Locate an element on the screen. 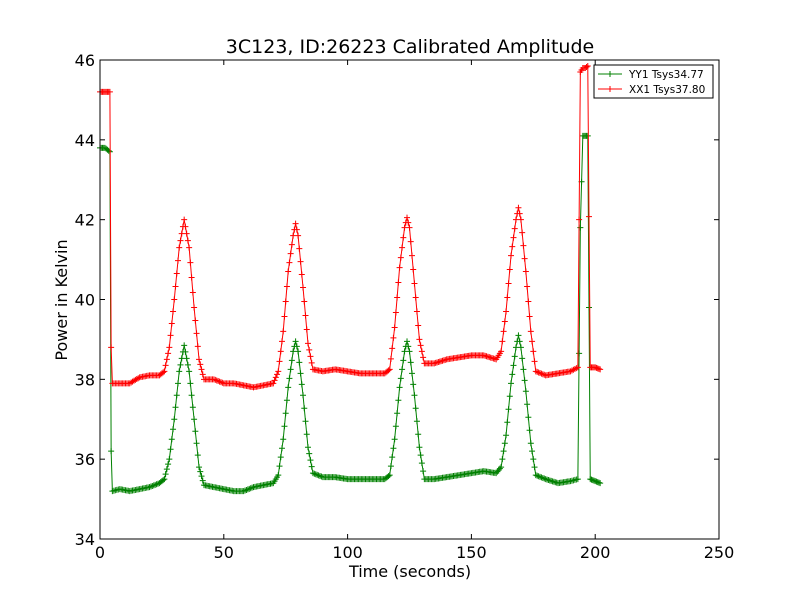 The height and width of the screenshot is (600, 800). legend: YY1 Tsys34.77 XX1 Tsys37.80 is located at coordinates (653, 81).